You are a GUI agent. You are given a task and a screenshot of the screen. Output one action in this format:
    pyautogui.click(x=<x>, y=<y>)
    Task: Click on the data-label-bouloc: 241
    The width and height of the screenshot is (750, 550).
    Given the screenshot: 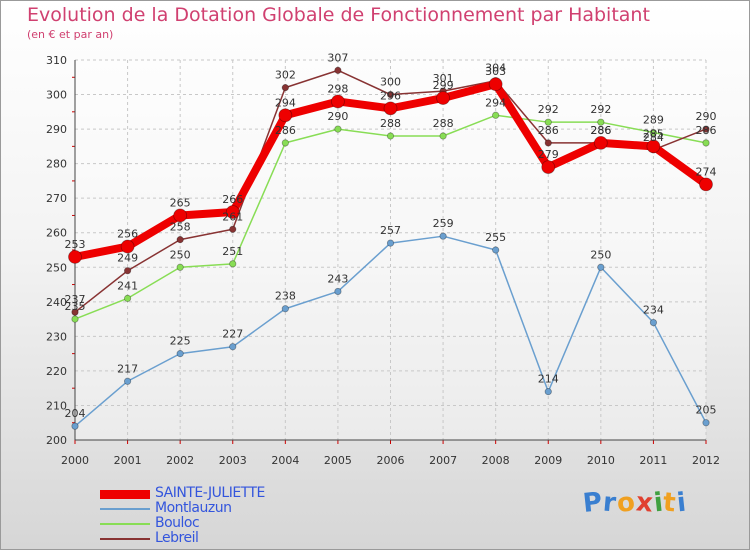 What is the action you would take?
    pyautogui.click(x=127, y=285)
    